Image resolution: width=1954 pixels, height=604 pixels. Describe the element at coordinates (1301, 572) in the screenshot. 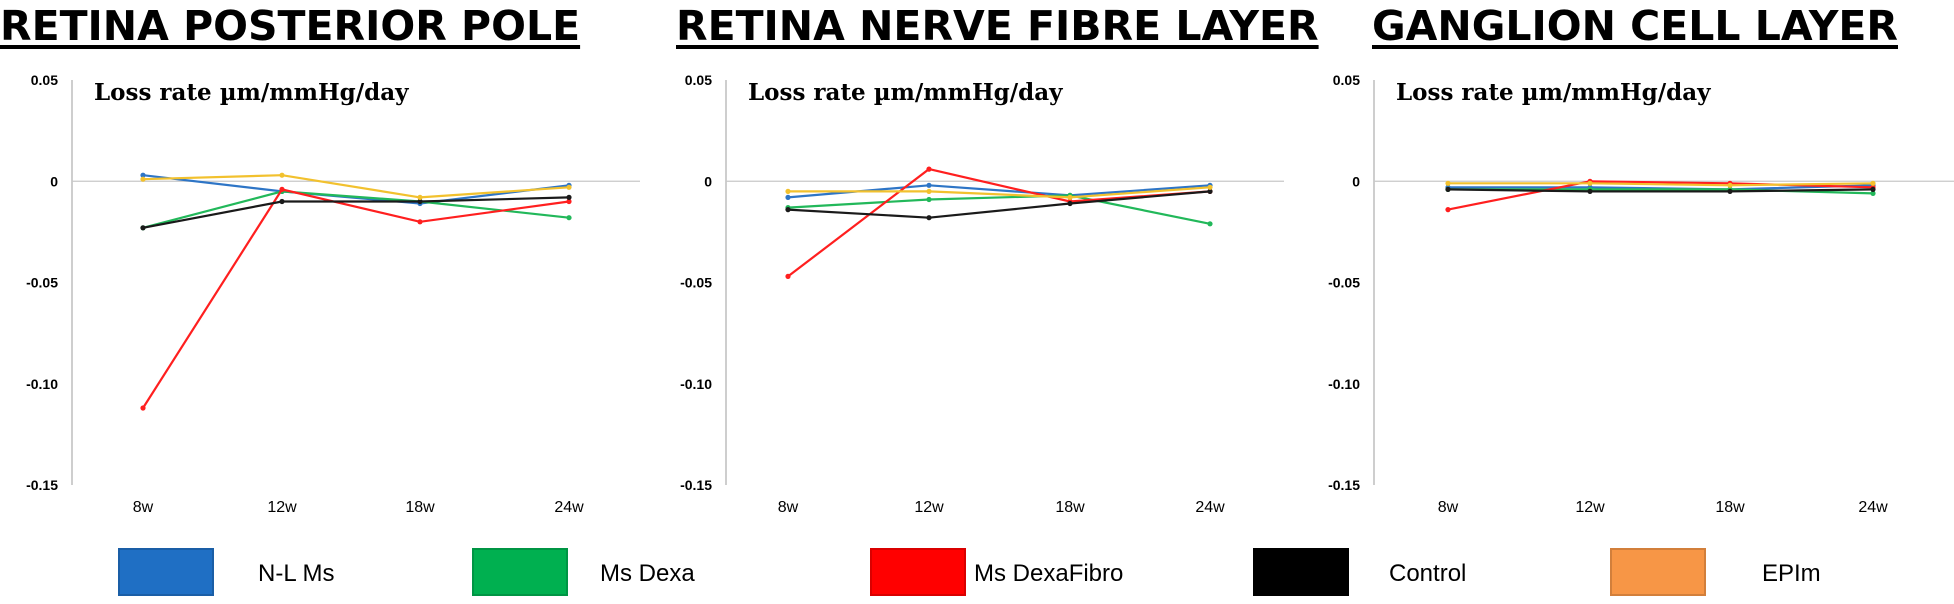

I see `legend-swatch-control` at that location.